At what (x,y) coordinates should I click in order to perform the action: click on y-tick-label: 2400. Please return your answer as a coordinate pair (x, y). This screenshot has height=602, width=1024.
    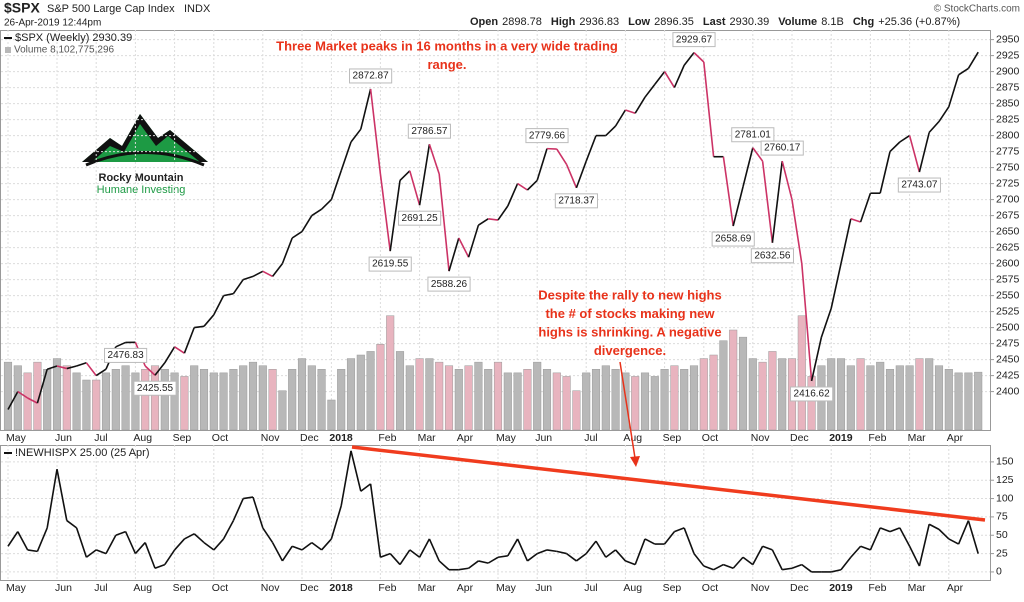
    Looking at the image, I should click on (1008, 391).